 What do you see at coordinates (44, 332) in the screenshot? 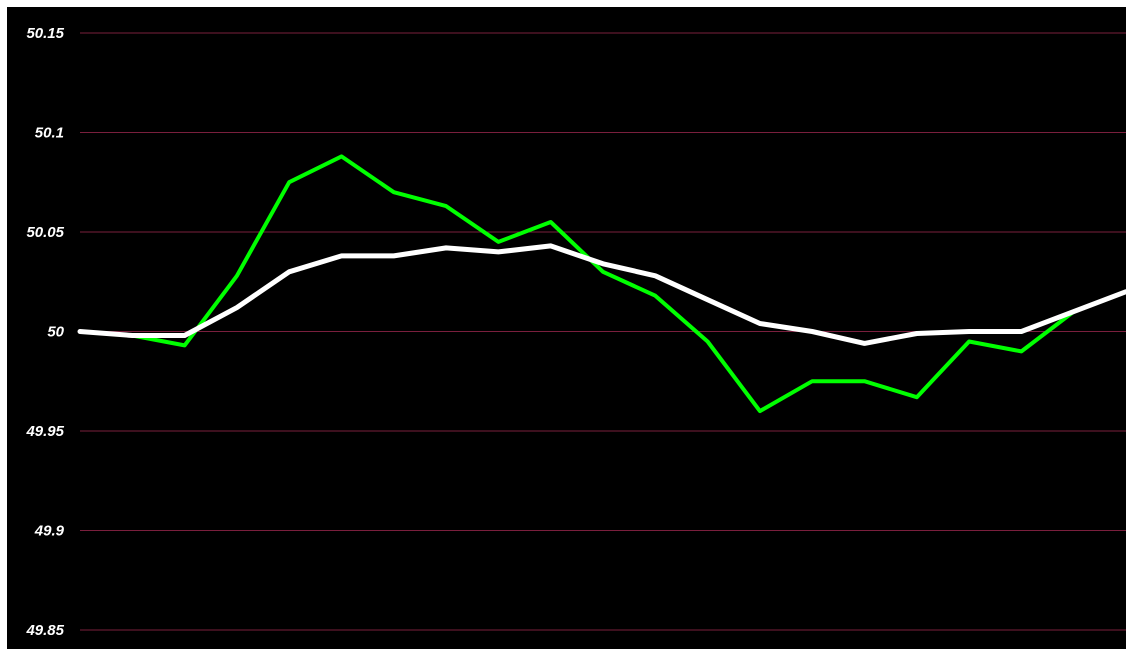
I see `y-tick-labels: 50.15 50.1 50.05 50 49.95 49.9 49.85` at bounding box center [44, 332].